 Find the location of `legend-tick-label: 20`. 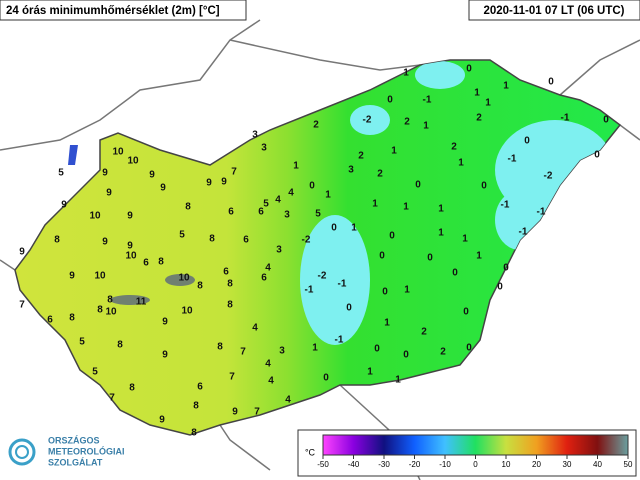

legend-tick-label: 20 is located at coordinates (536, 464).